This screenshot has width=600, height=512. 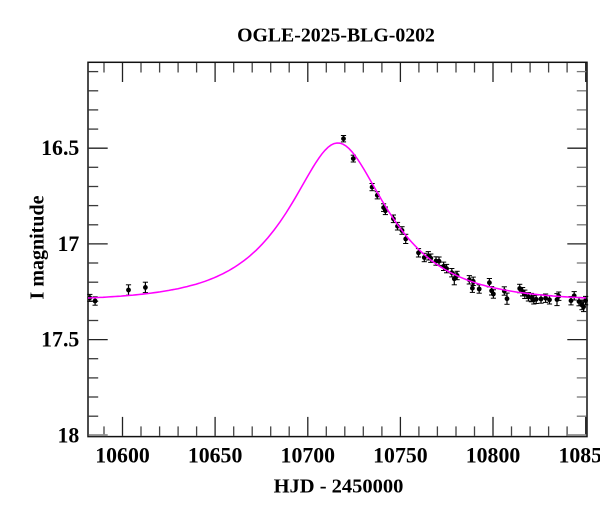 I want to click on svg-text: 18, so click(x=69, y=436).